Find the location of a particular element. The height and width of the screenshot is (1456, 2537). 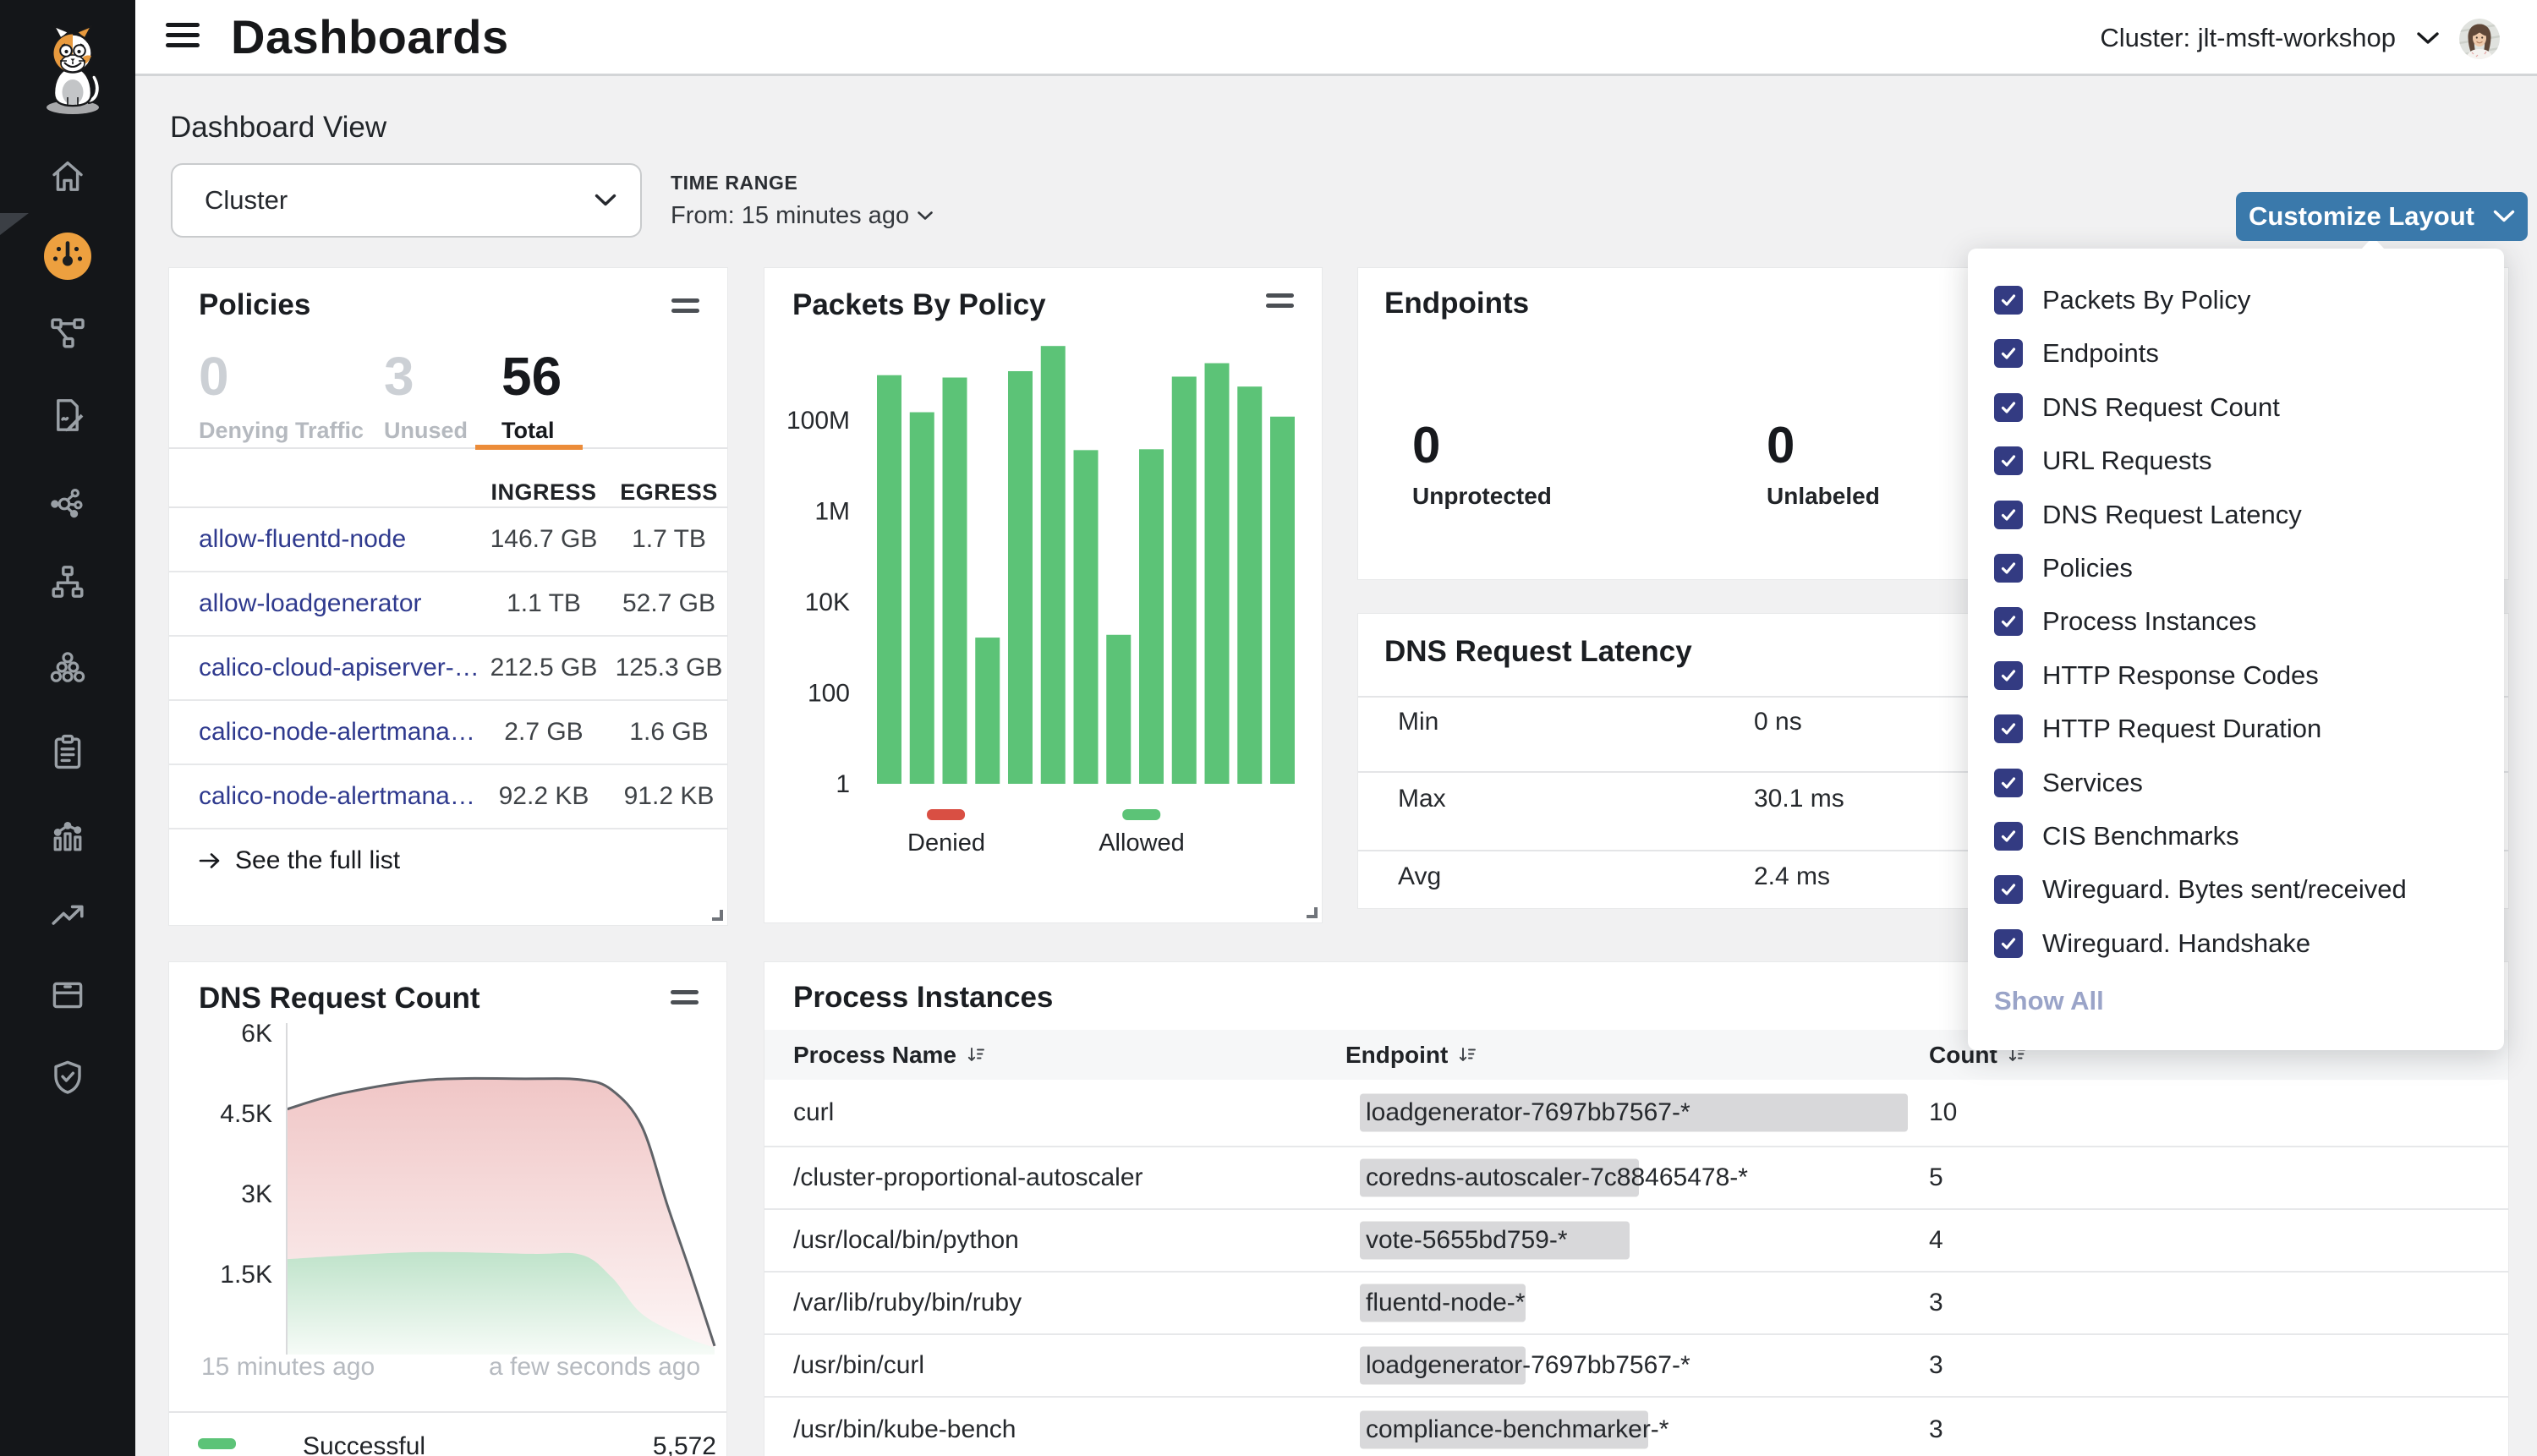

policies-document-icon is located at coordinates (67, 415).